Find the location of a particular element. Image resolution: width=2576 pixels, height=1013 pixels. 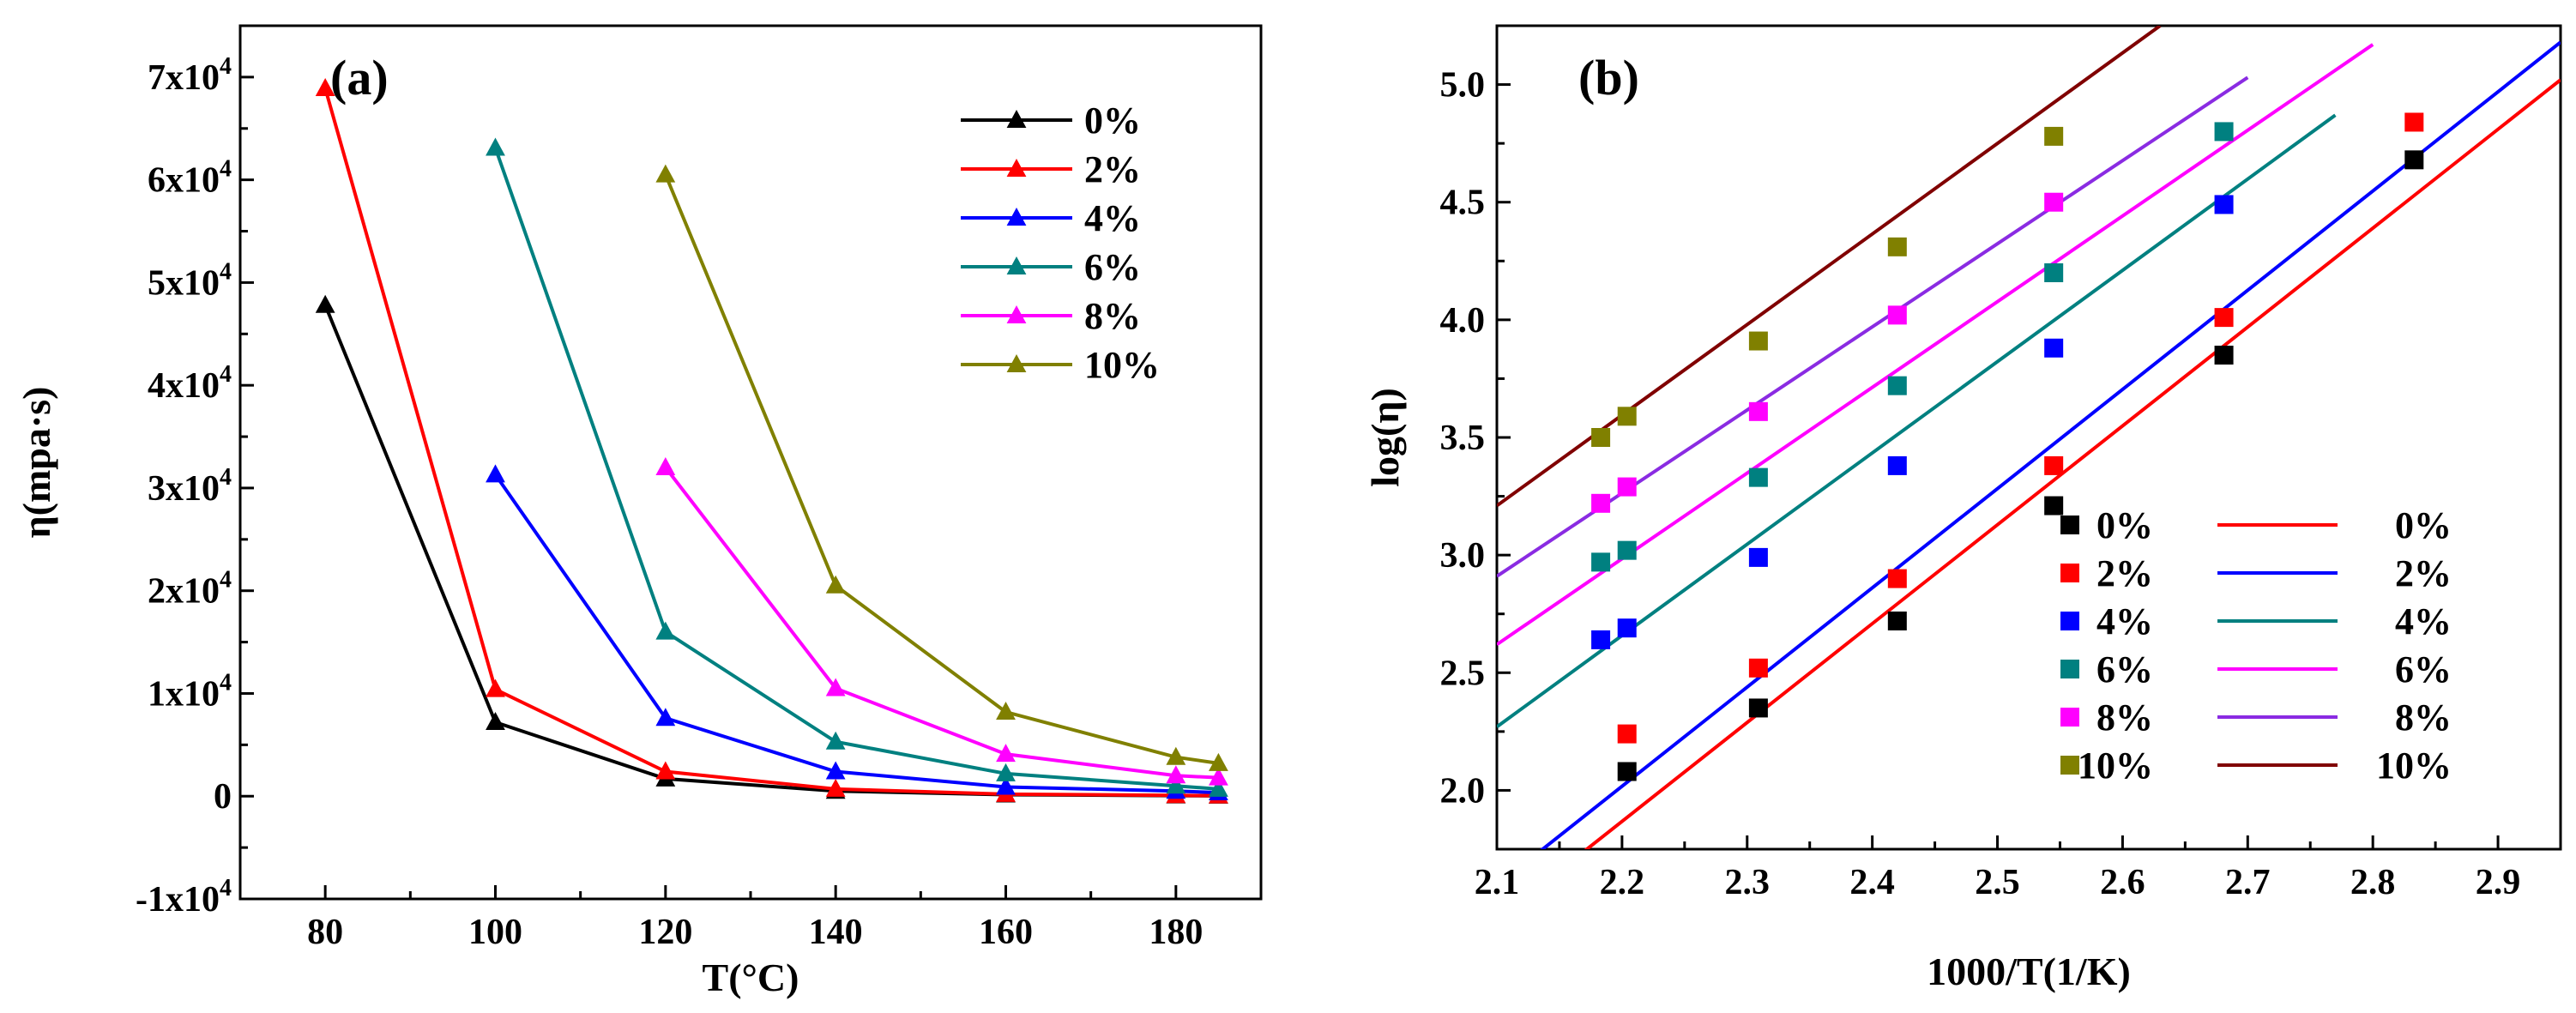

chart-b-legend-fit-label: 8% is located at coordinates (2423, 717).